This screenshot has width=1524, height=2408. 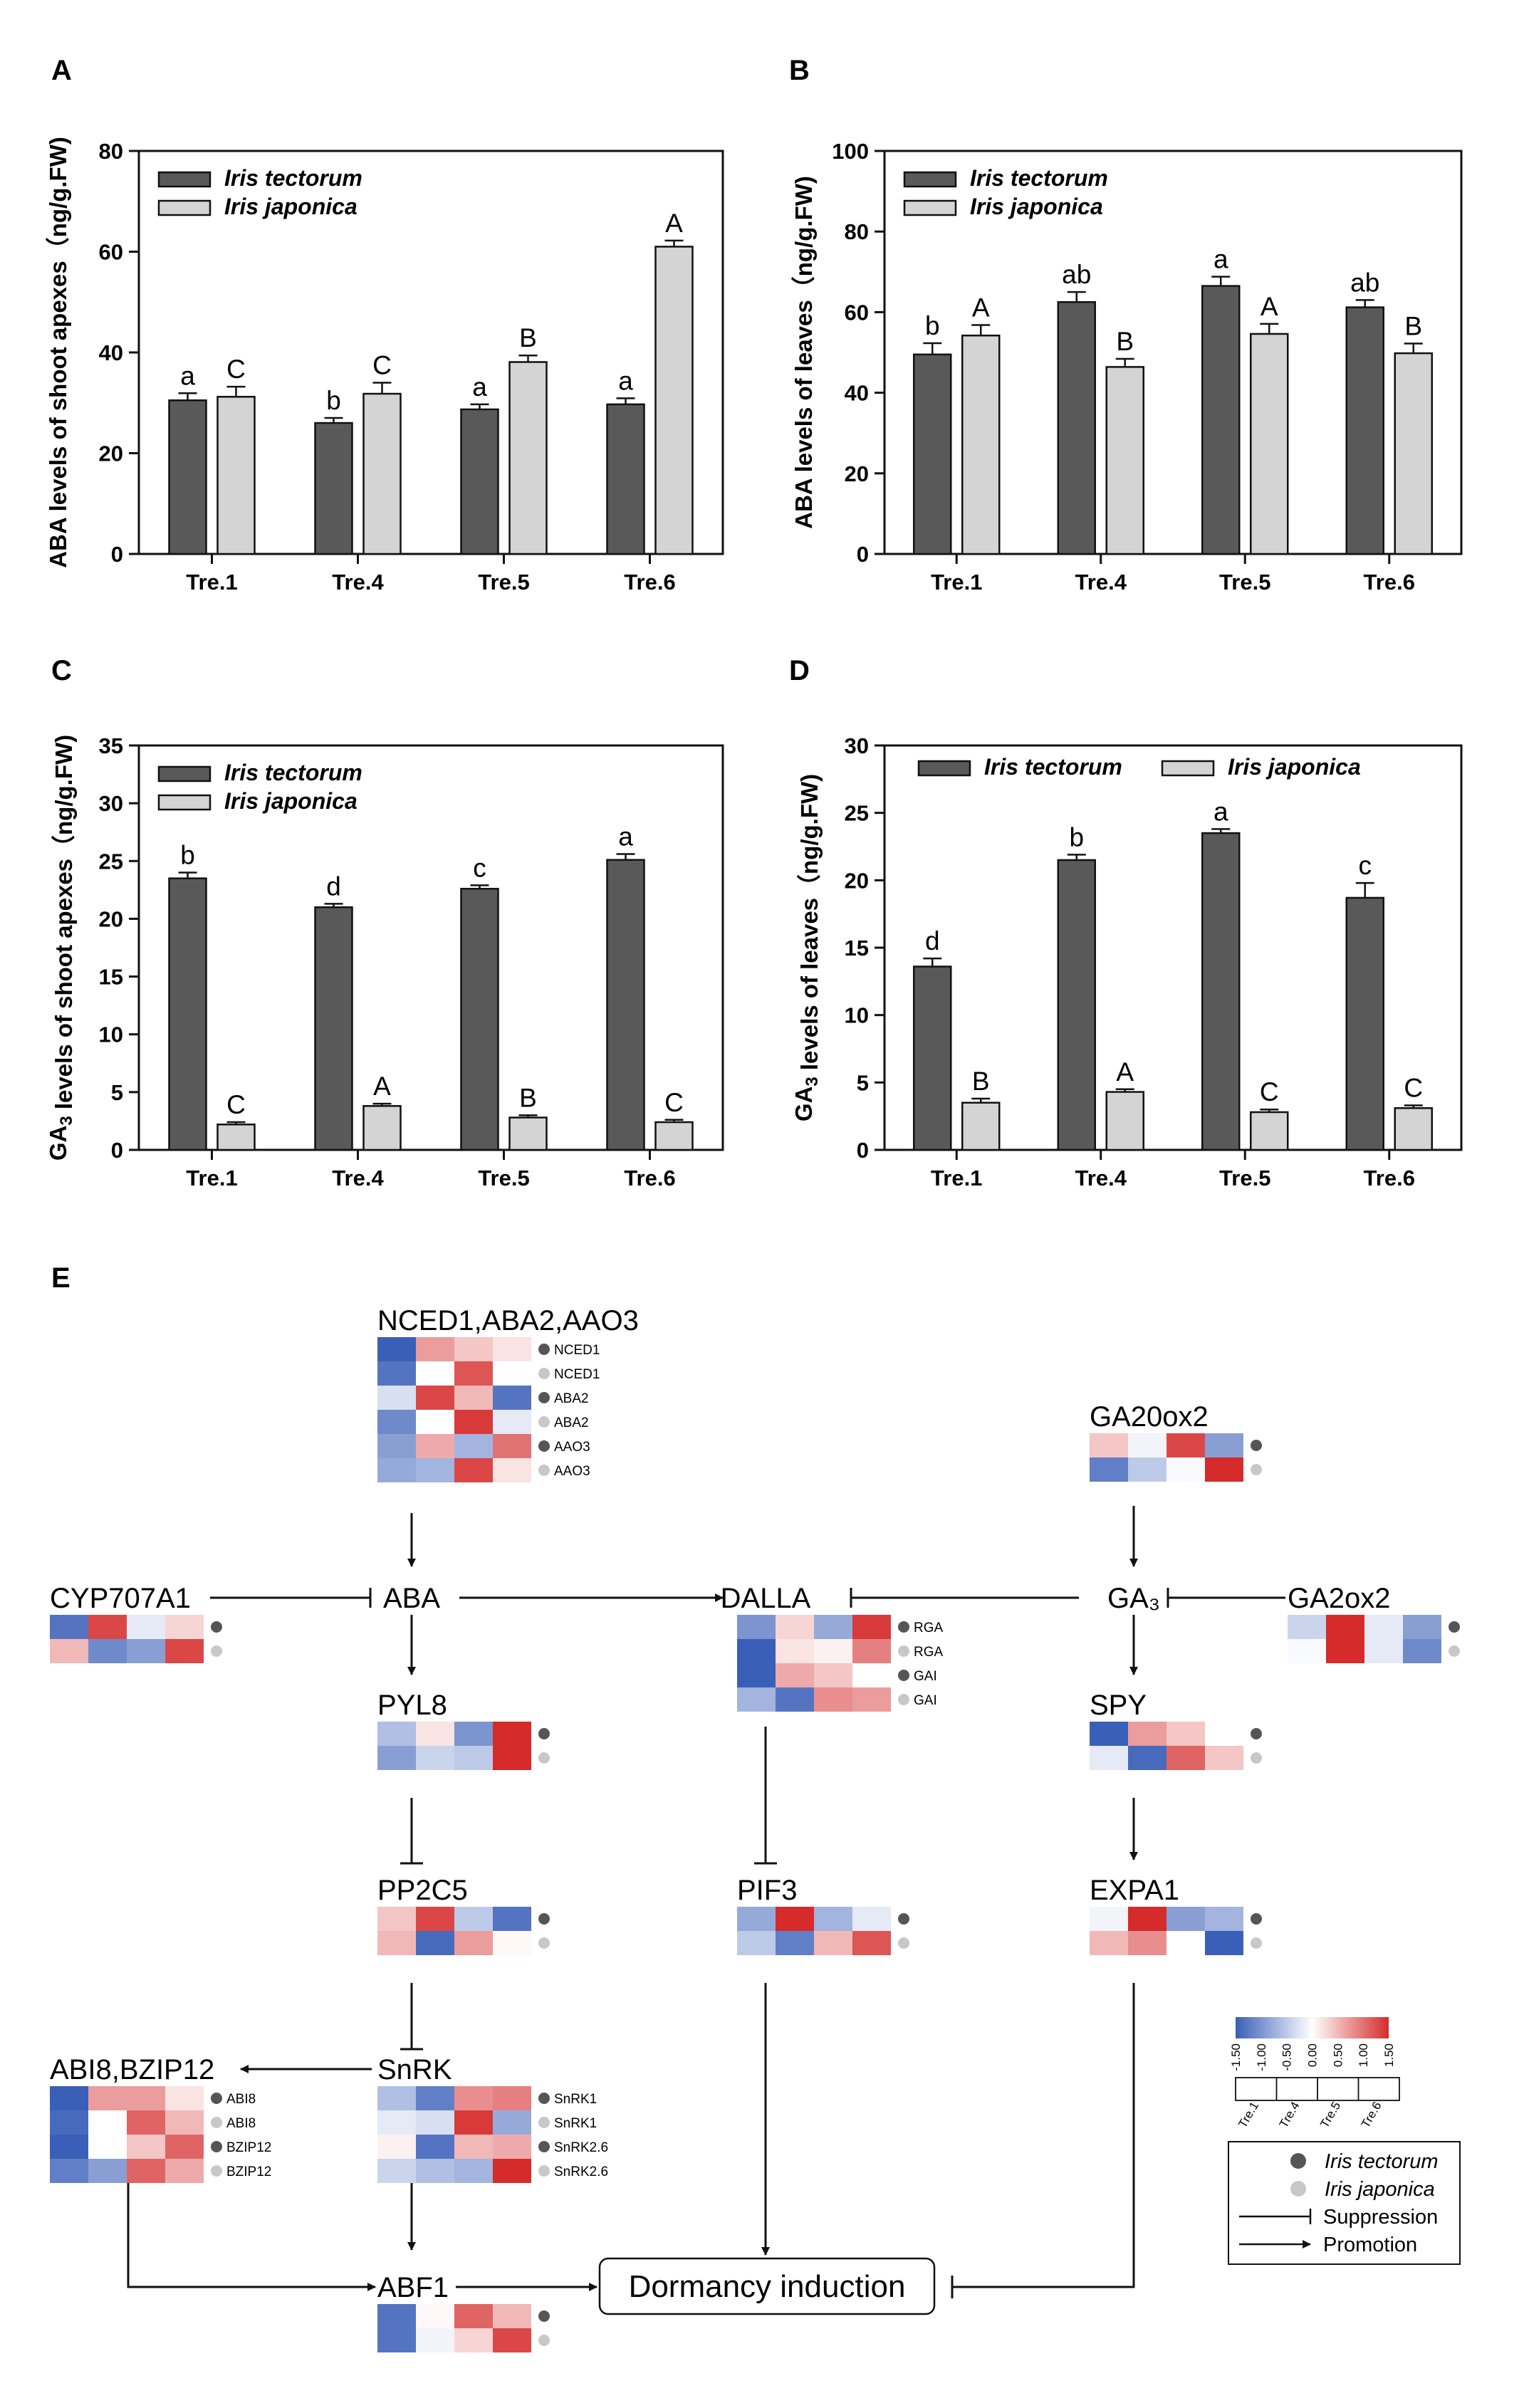 I want to click on y-axis-label: ABA levels of leaves（ng/g.FW), so click(x=803, y=352).